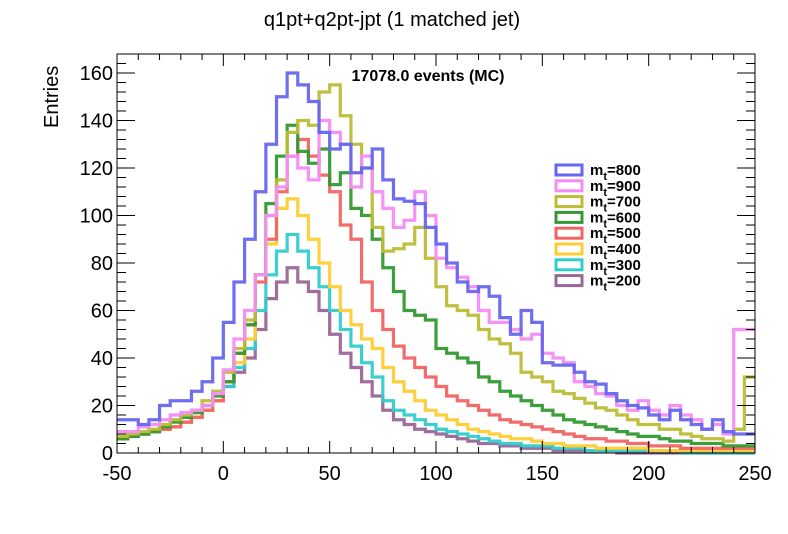  I want to click on events-annotation: 17078.0 events (MC), so click(428, 76).